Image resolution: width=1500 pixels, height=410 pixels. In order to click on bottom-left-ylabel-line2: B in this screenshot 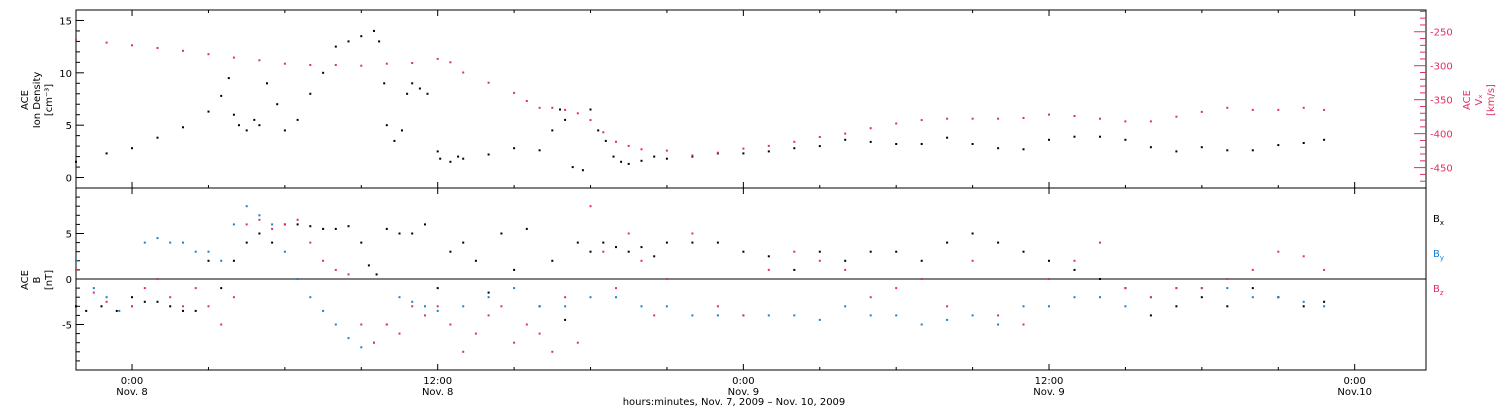, I will do `click(37, 279)`.